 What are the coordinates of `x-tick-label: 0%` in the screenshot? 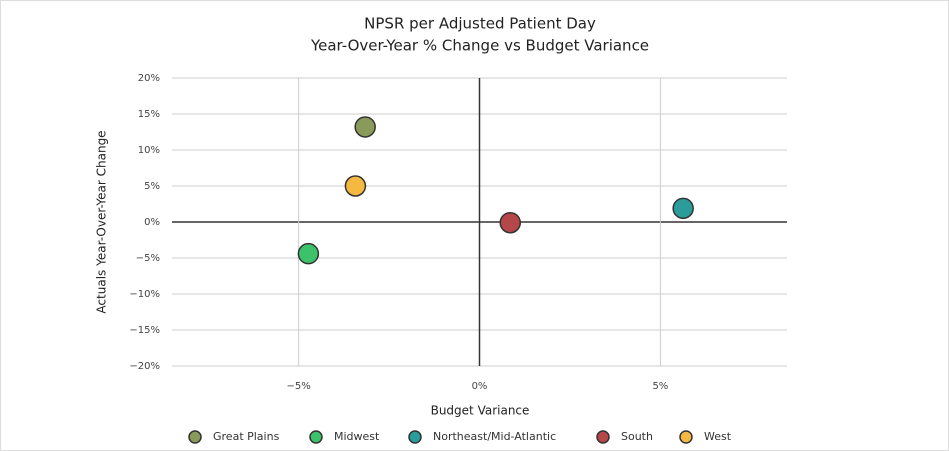 It's located at (480, 386).